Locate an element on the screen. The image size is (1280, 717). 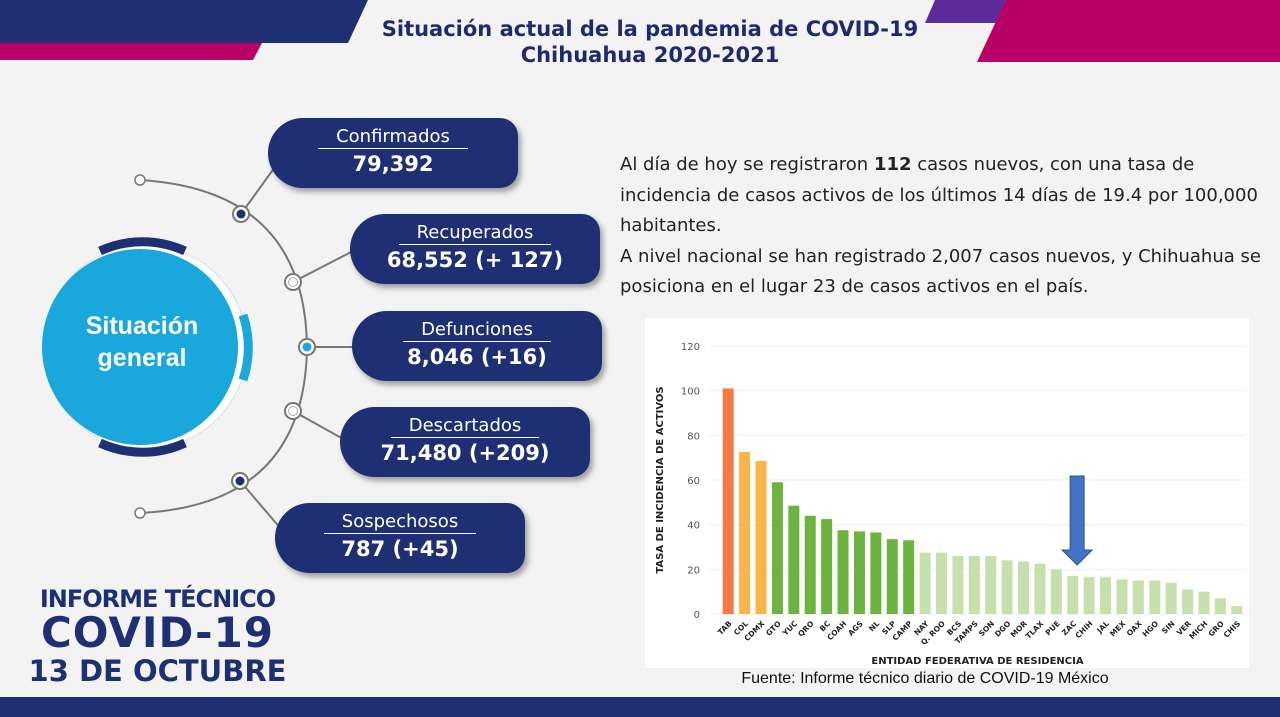
hub-label-line-1: Situación is located at coordinates (142, 326).